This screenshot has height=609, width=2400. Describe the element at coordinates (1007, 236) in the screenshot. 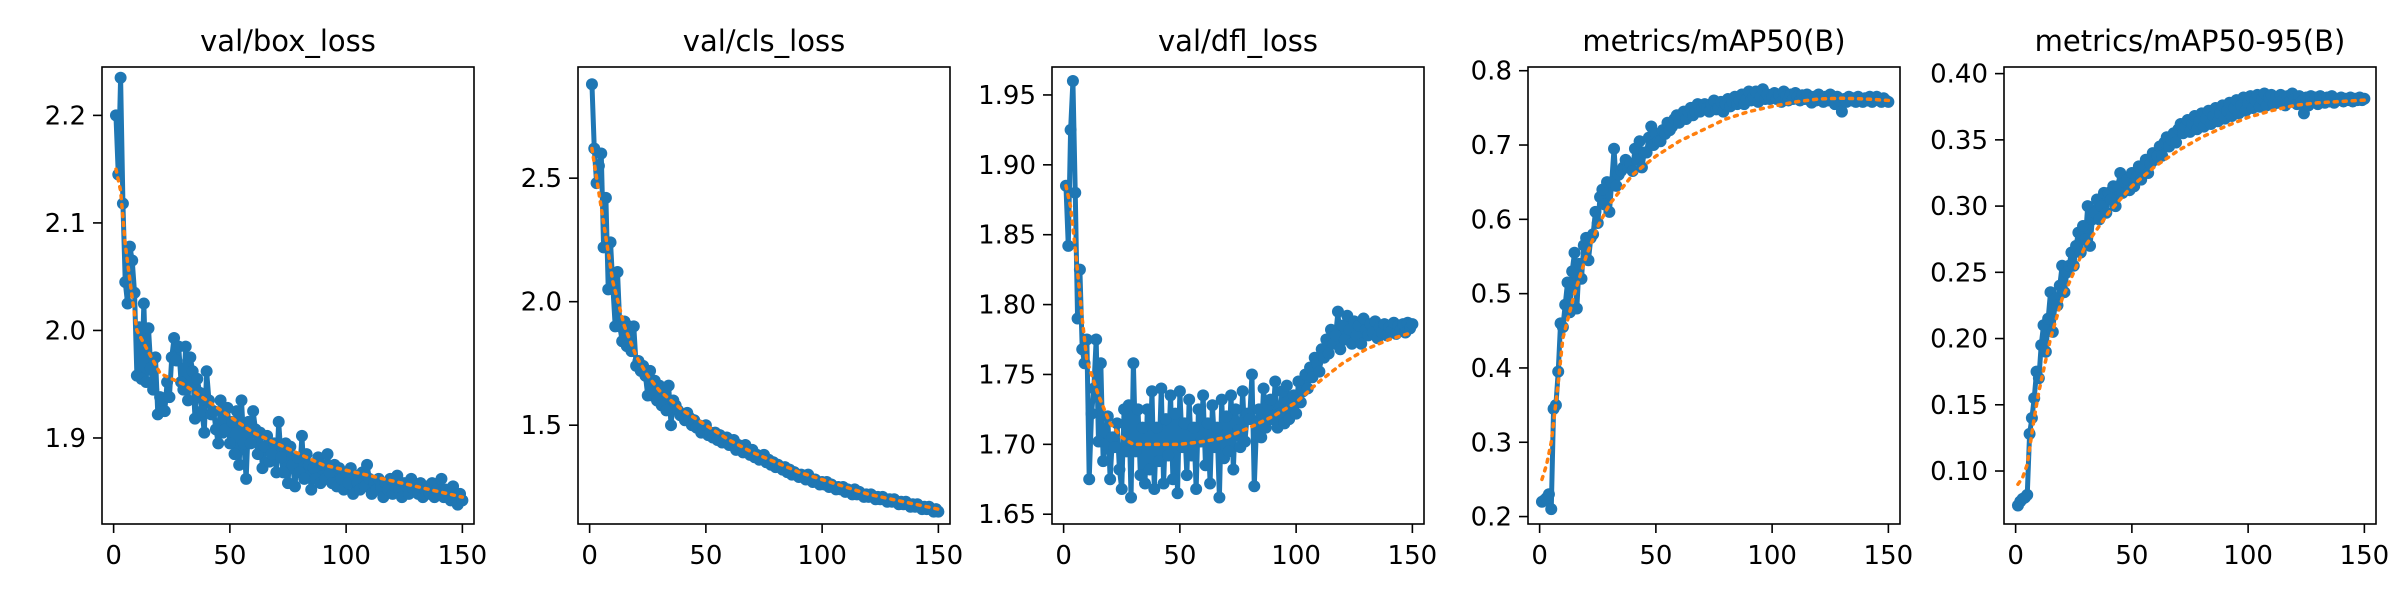

I see `y-tick-label: 1.85` at that location.